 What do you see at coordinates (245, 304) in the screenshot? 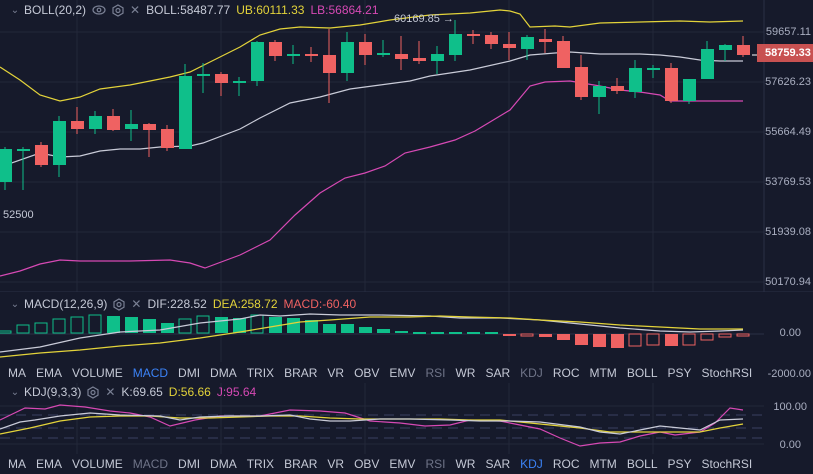
I see `macd-dea-value: DEA:258.72` at bounding box center [245, 304].